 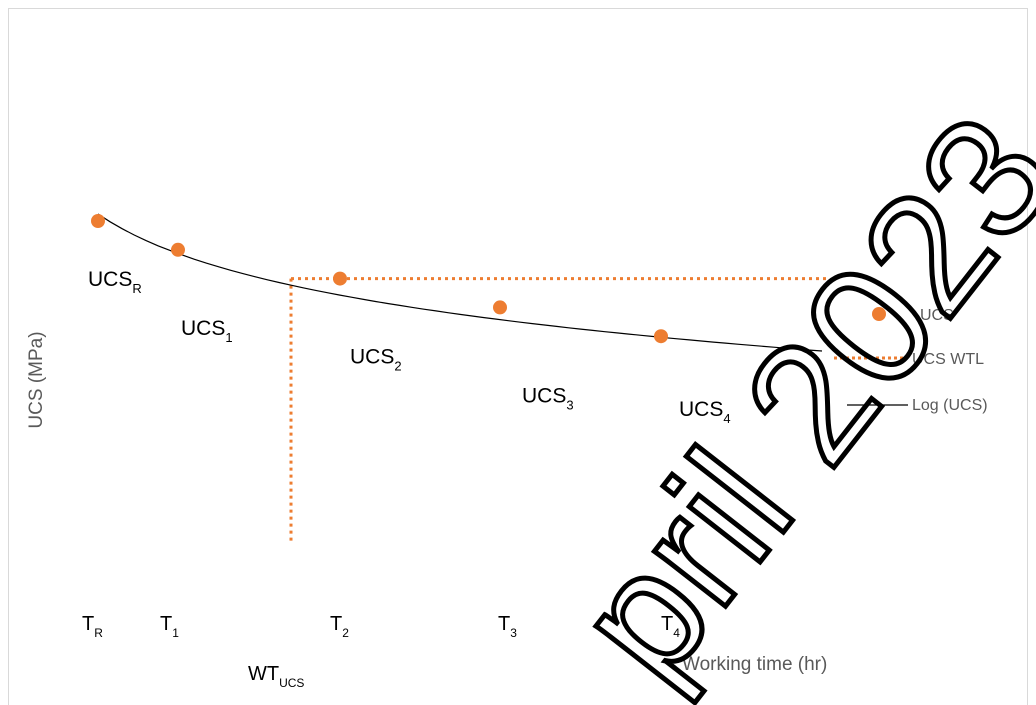 I want to click on legend: UCS UCS WTL Log (UCS), so click(x=911, y=360).